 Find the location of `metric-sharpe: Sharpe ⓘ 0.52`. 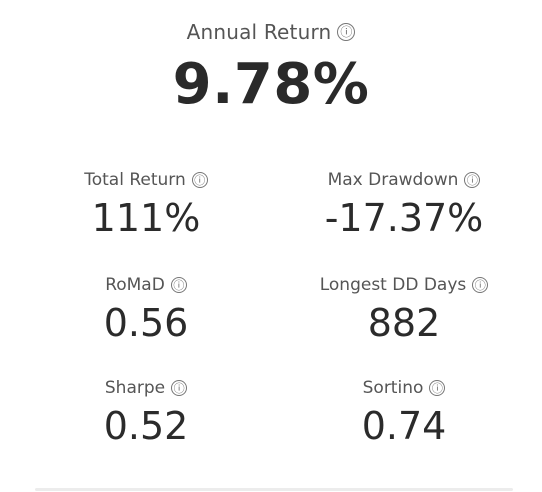

metric-sharpe: Sharpe ⓘ 0.52 is located at coordinates (146, 413).